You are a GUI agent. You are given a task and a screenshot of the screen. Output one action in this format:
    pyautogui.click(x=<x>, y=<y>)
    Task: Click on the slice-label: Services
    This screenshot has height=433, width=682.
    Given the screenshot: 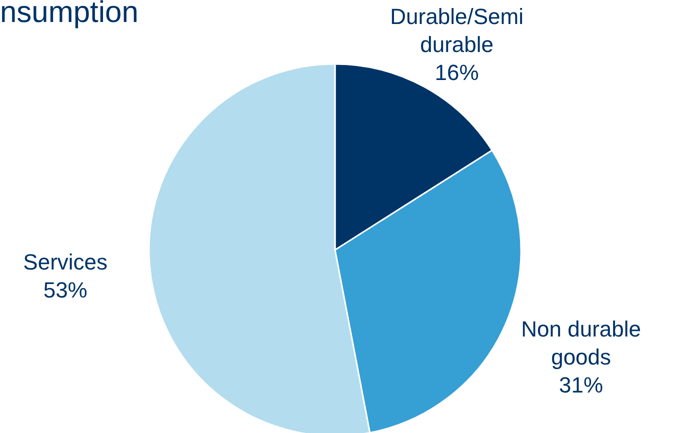 What is the action you would take?
    pyautogui.click(x=65, y=261)
    